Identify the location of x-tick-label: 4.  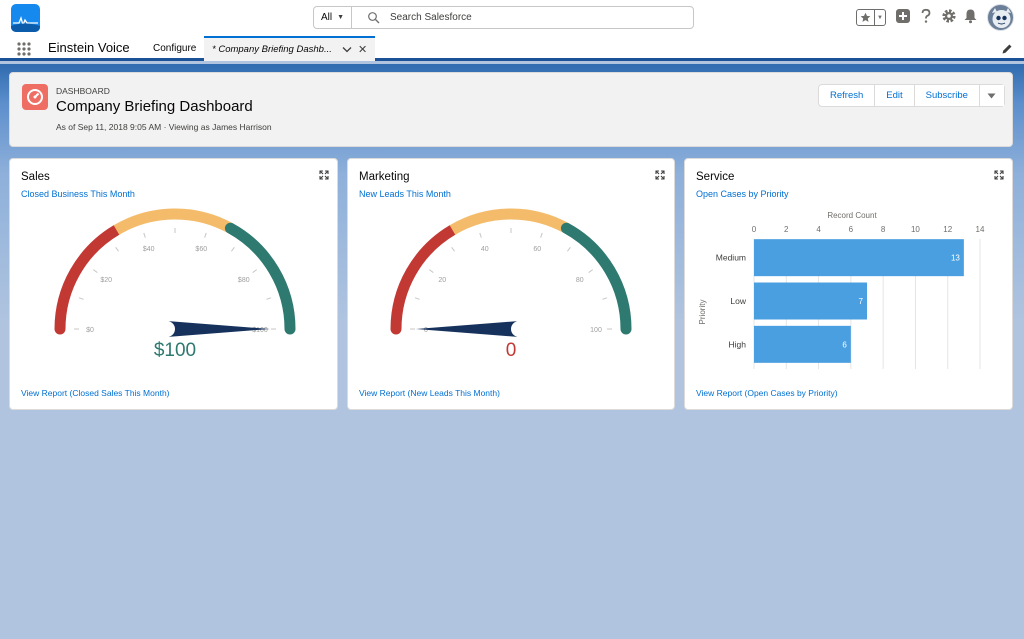
(818, 229).